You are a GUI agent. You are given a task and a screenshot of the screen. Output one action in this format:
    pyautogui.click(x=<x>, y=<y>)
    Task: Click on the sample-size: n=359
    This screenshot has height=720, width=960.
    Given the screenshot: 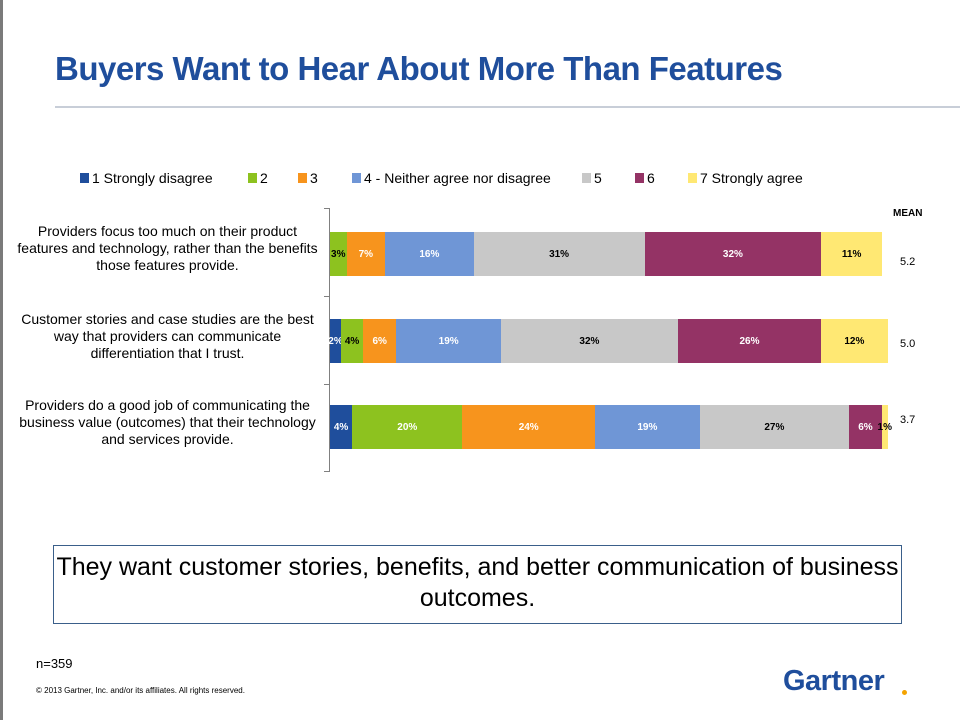 What is the action you would take?
    pyautogui.click(x=54, y=663)
    